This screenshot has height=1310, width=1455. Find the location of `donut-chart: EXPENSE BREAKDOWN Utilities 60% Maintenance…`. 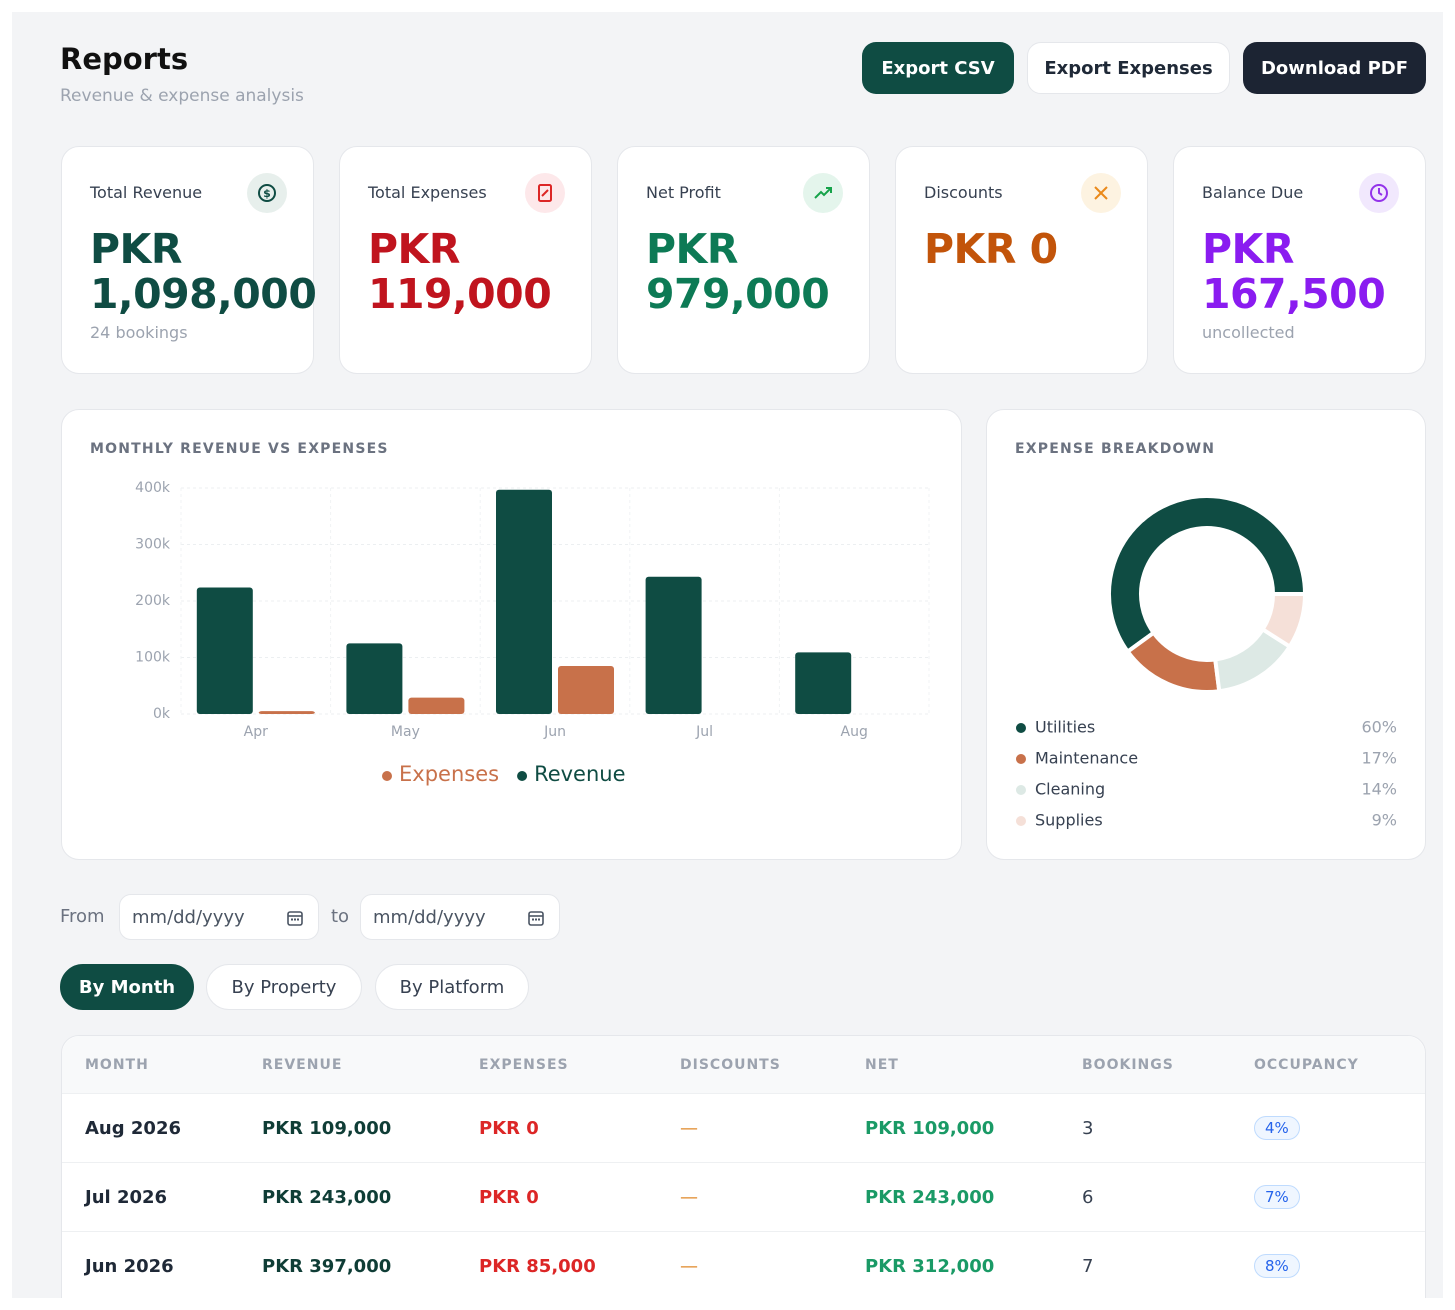

donut-chart: EXPENSE BREAKDOWN Utilities 60% Maintenance… is located at coordinates (1206, 635).